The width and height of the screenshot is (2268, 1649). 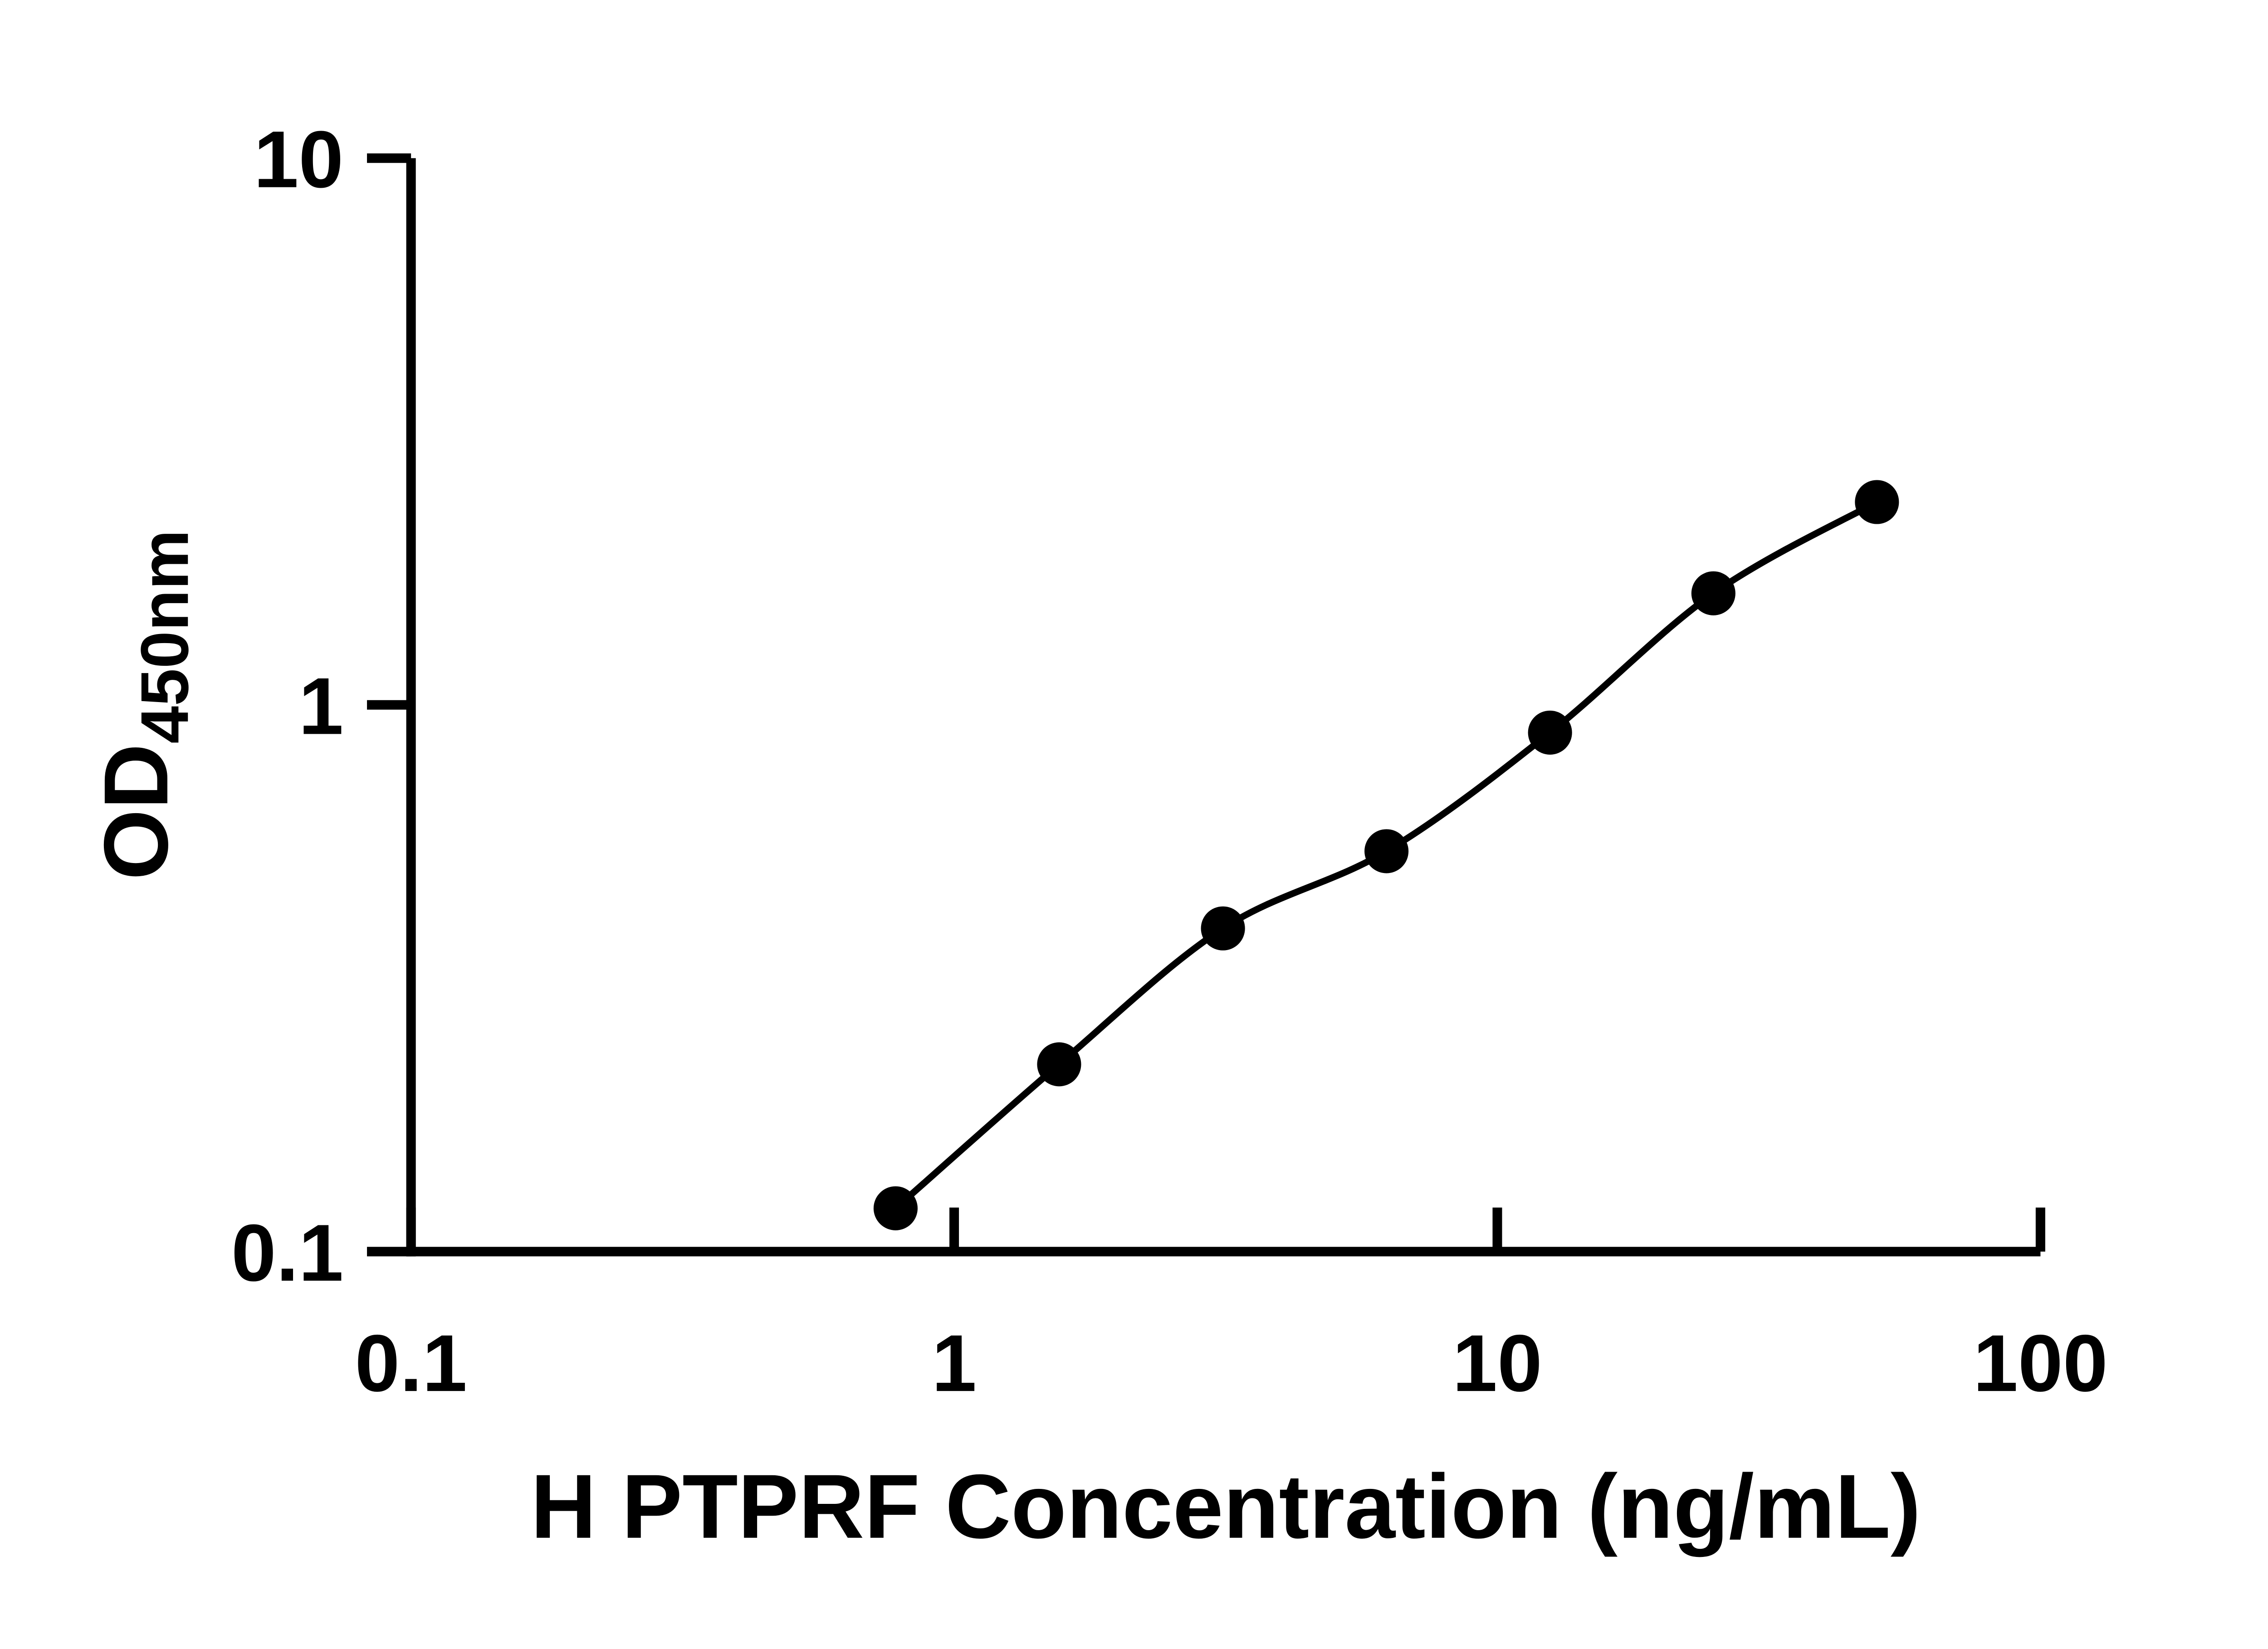 I want to click on y-axis-title: OD450nm, so click(x=144, y=705).